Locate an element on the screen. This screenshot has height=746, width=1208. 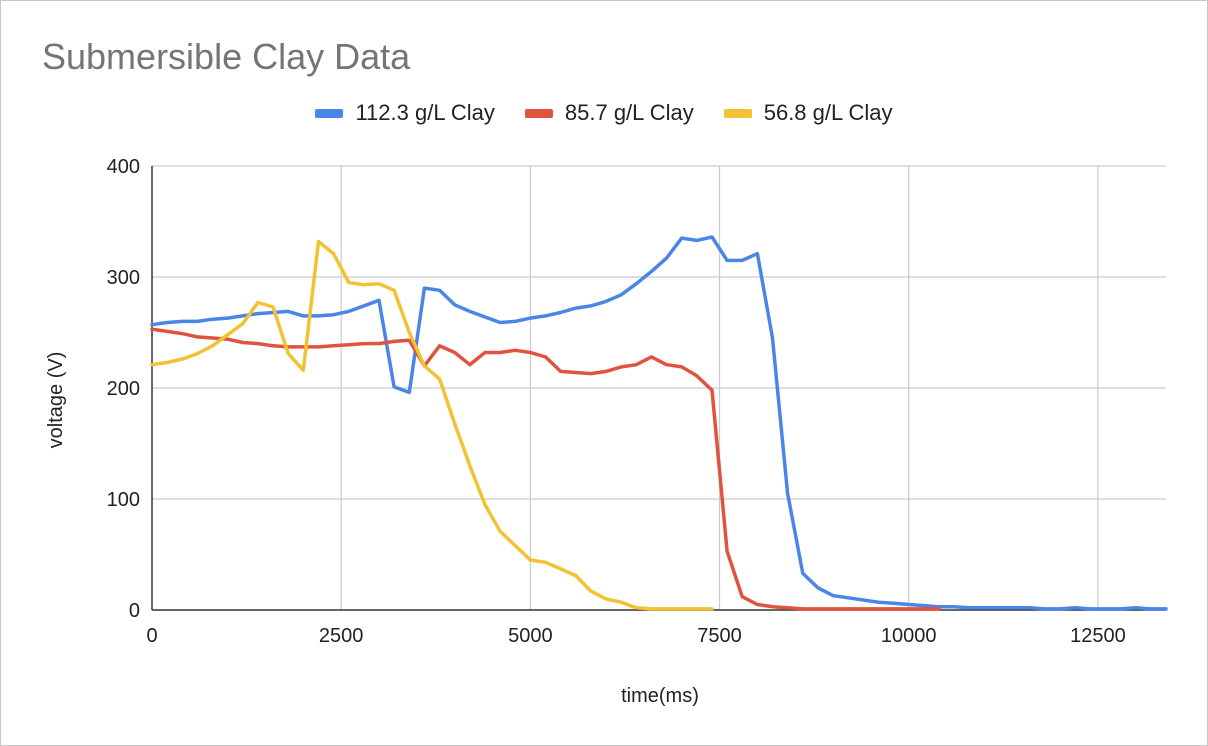
legend-label-1: 85.7 g/L Clay is located at coordinates (629, 112).